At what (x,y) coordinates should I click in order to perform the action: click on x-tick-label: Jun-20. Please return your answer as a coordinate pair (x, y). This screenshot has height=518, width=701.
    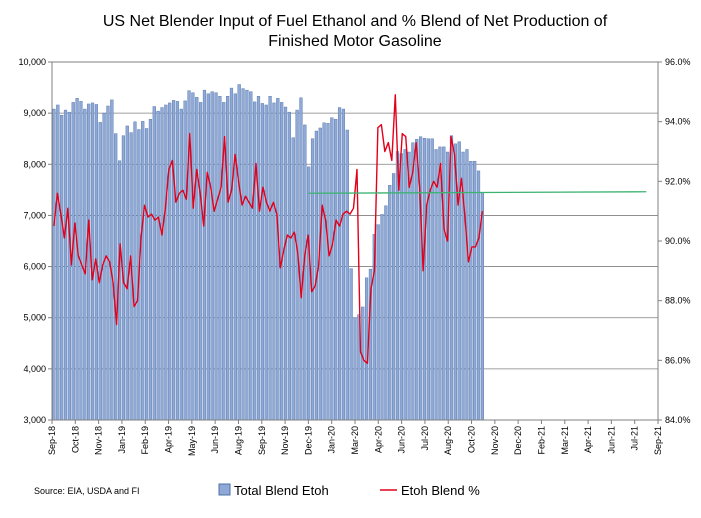
    Looking at the image, I should click on (402, 440).